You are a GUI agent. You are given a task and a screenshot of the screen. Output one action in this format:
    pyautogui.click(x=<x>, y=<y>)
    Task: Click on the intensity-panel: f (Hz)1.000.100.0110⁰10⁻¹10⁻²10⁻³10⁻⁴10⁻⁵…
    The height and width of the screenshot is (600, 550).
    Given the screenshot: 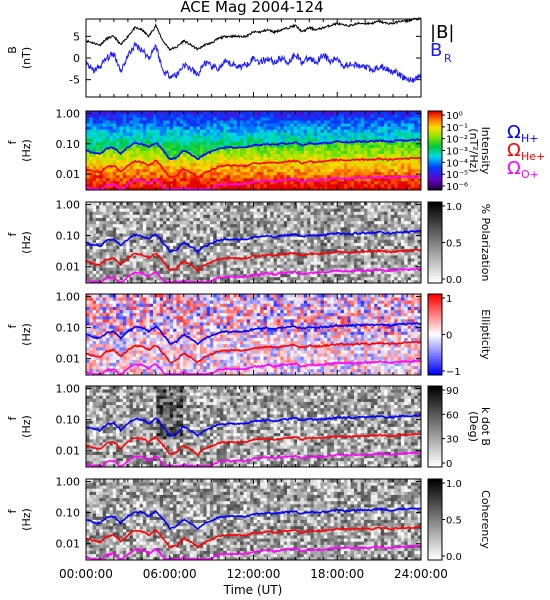 What is the action you would take?
    pyautogui.click(x=275, y=150)
    